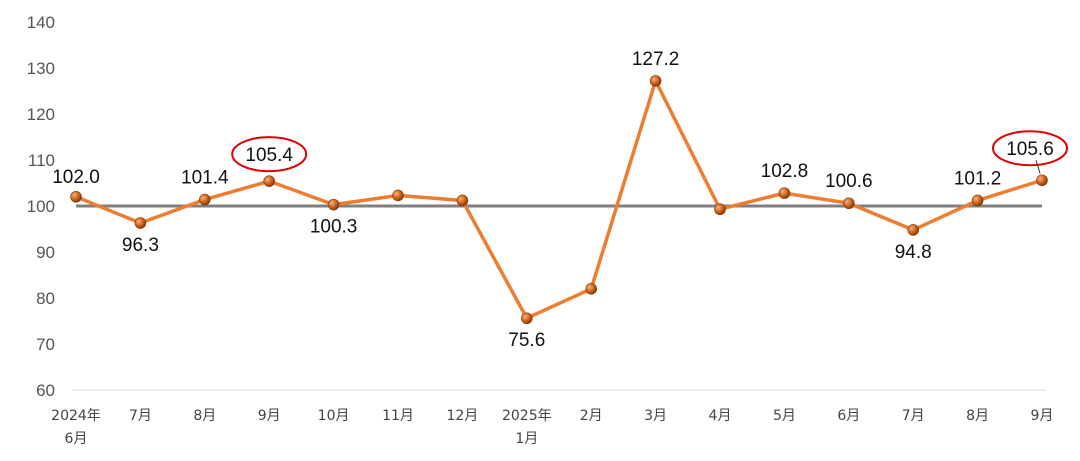  I want to click on data-label: 100.3, so click(334, 227).